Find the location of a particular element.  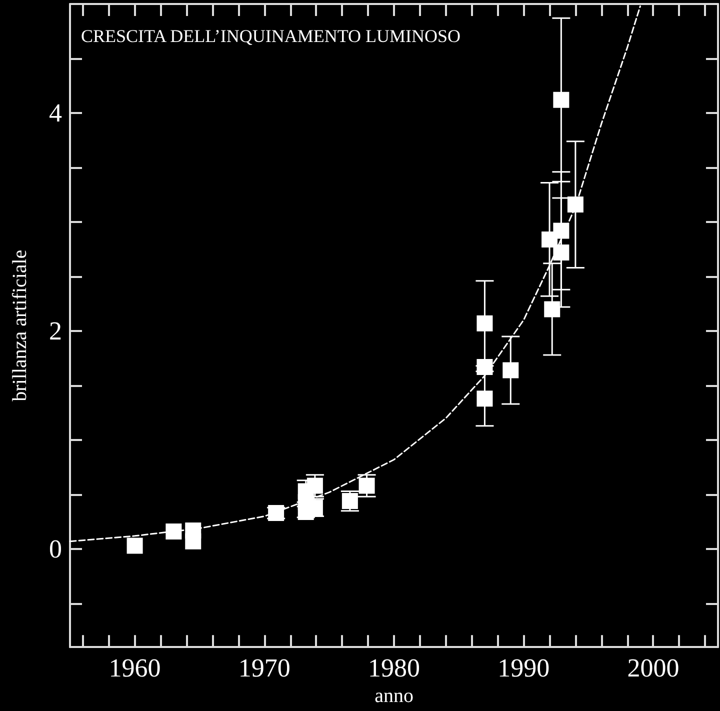

y-axis-title: brillanza artificiale is located at coordinates (20, 326).